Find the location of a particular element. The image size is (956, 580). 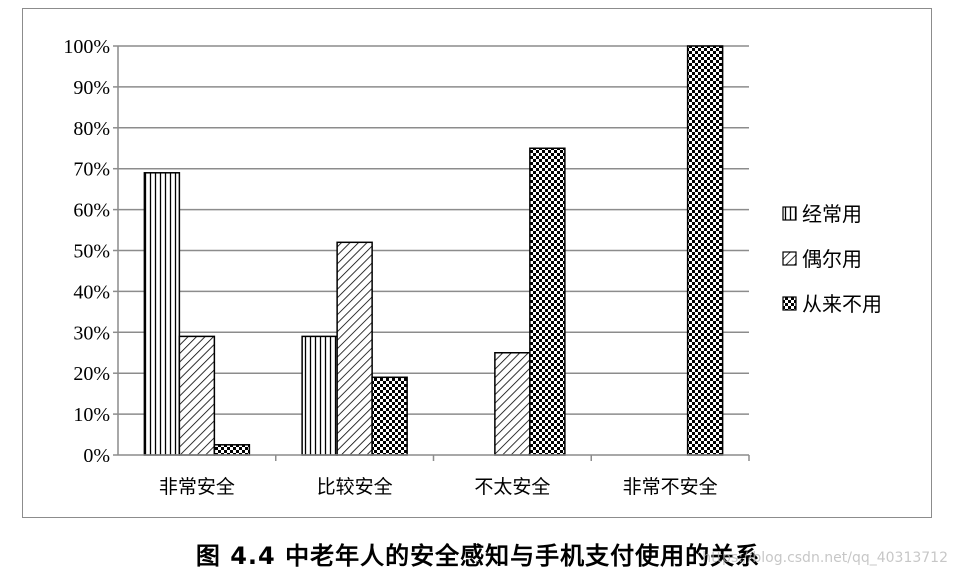

figure-caption: 图 4.4 中老年人的安全感知与手机支付使用的关系 is located at coordinates (478, 556).